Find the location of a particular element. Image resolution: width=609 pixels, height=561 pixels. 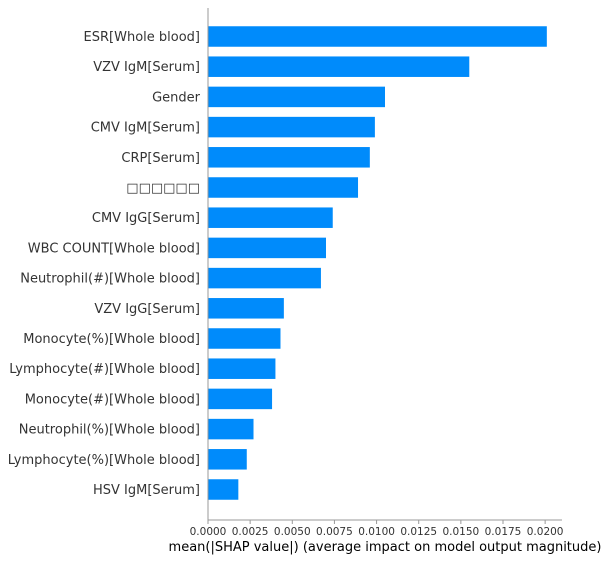

category-label: Lymphocyte(#)[Whole blood] is located at coordinates (104, 369).